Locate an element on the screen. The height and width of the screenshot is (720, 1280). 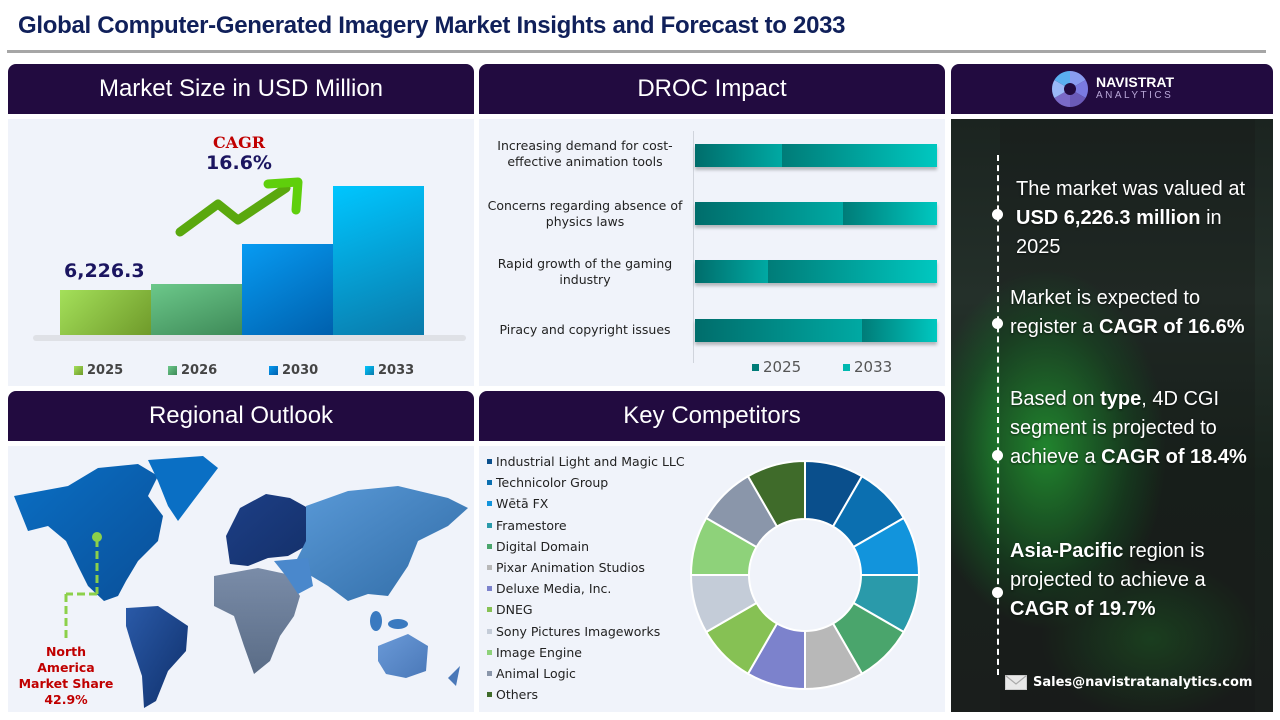
legend-2025: 2025 is located at coordinates (98, 370).